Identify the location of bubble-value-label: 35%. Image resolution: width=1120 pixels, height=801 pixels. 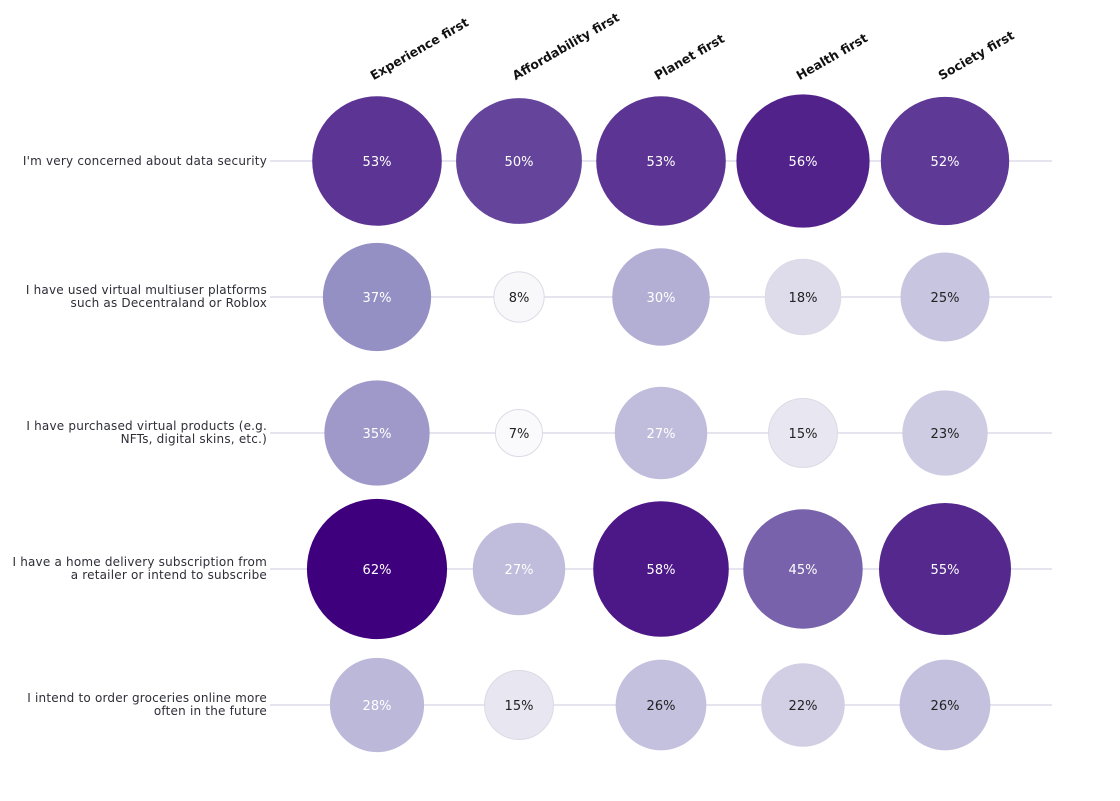
(377, 434).